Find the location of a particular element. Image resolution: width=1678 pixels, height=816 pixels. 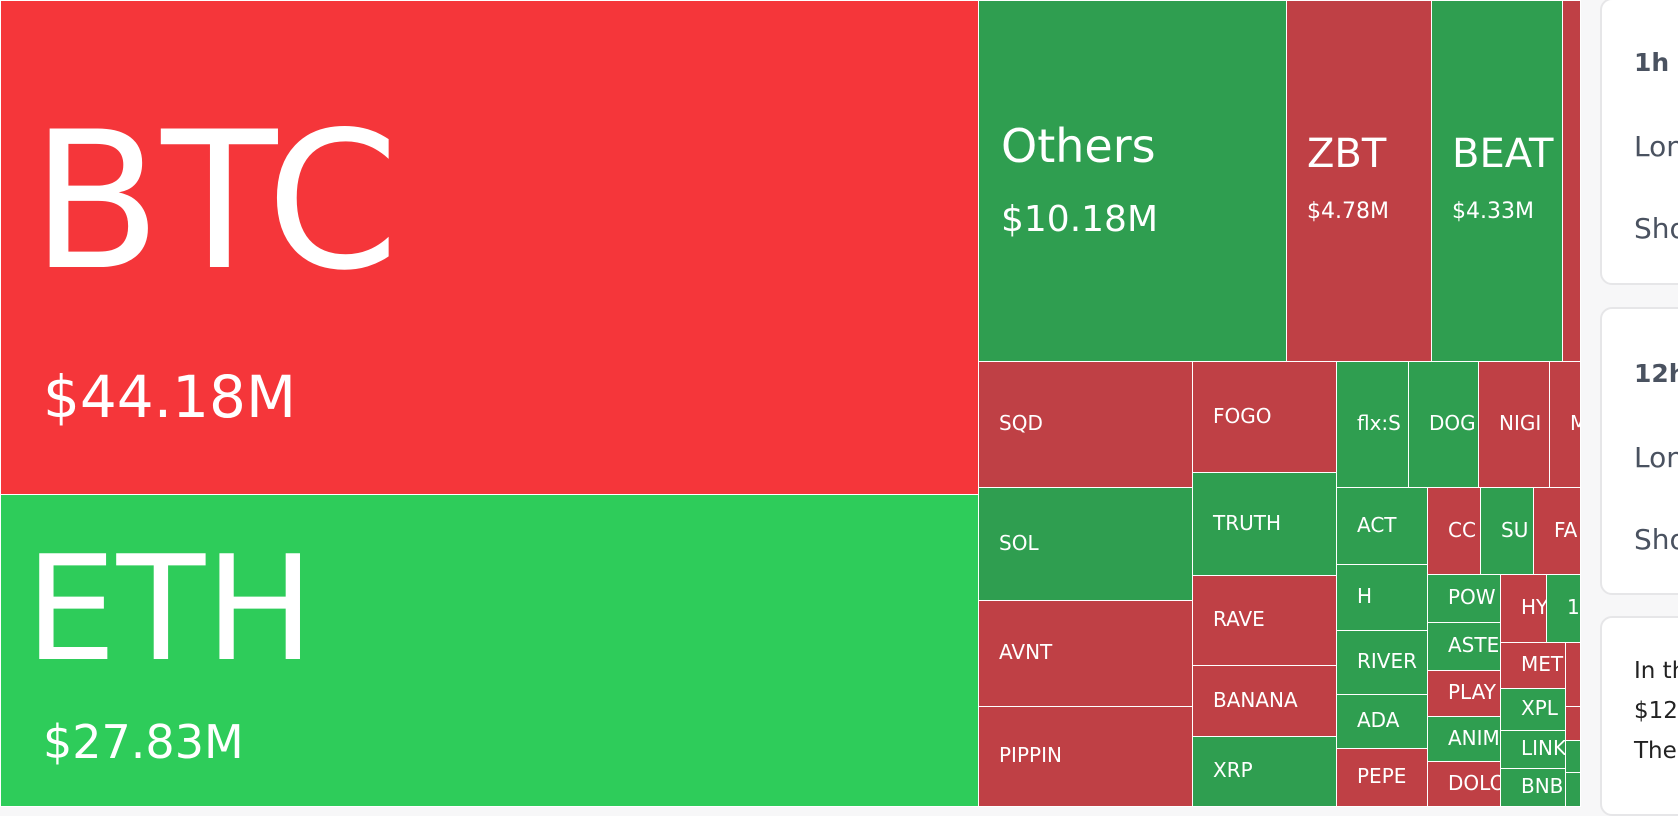

card-summary: In th $12 The is located at coordinates (1639, 716).